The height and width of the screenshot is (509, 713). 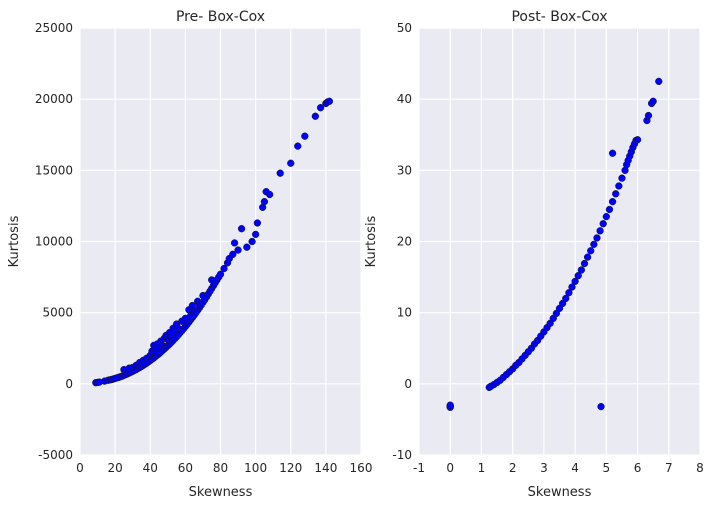 I want to click on x-tick-label: 3, so click(x=544, y=468).